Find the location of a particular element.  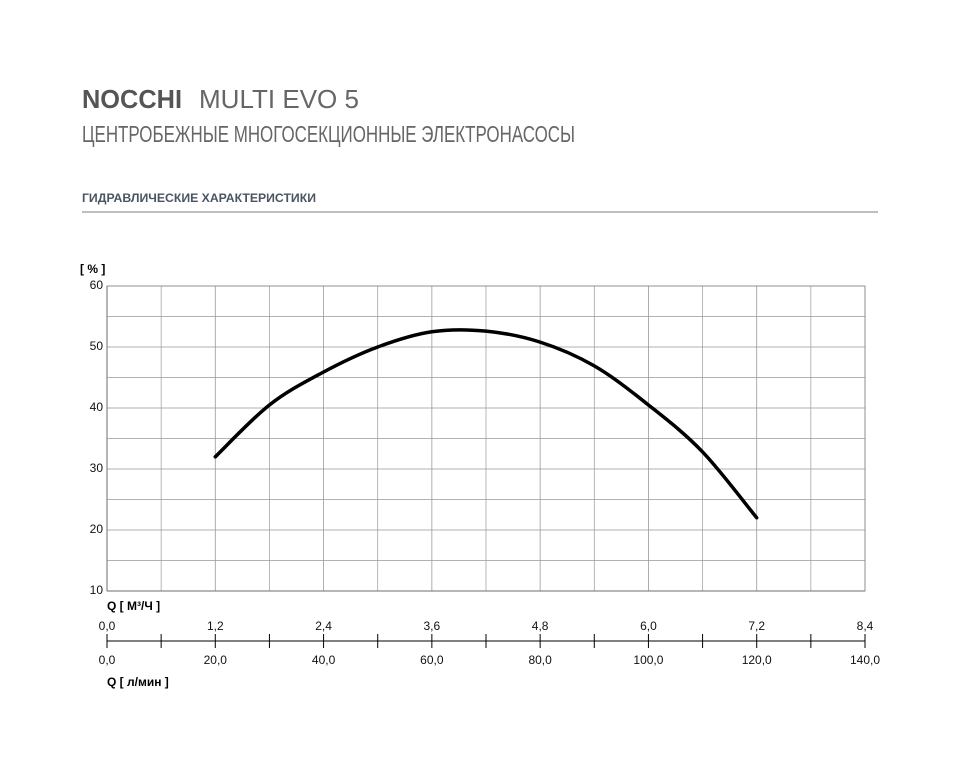

x-tick-label: 0,0 is located at coordinates (107, 660).